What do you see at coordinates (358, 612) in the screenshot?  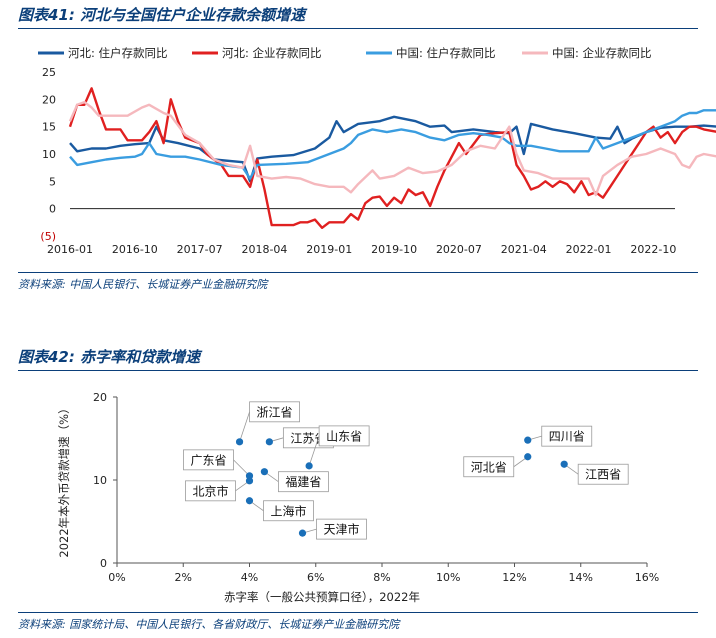 I see `figure2-source-rule` at bounding box center [358, 612].